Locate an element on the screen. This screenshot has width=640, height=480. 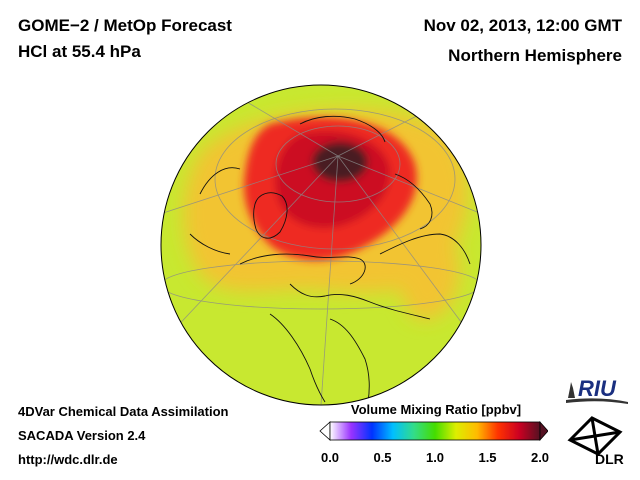
midlatitude-ring-east is located at coordinates (423, 261).